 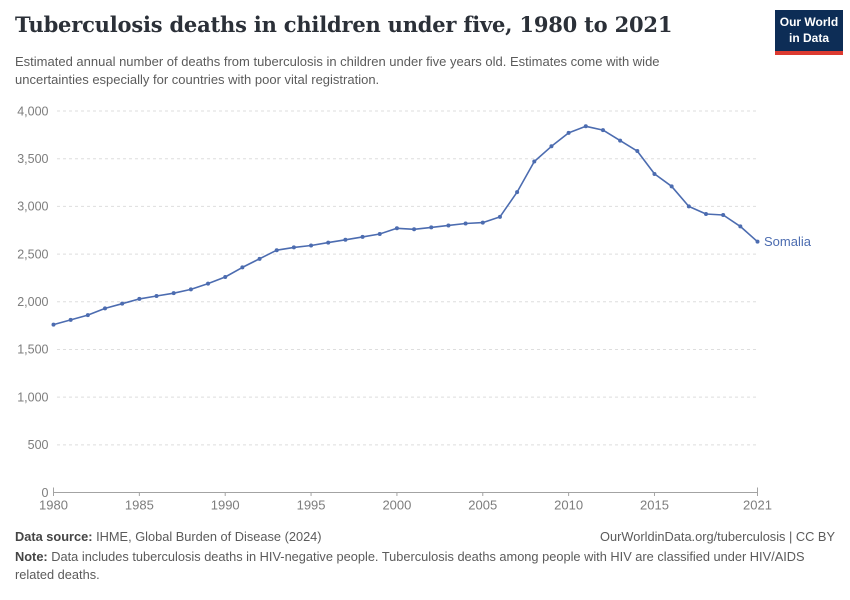 I want to click on data-point-somalia-1980, so click(x=53, y=324).